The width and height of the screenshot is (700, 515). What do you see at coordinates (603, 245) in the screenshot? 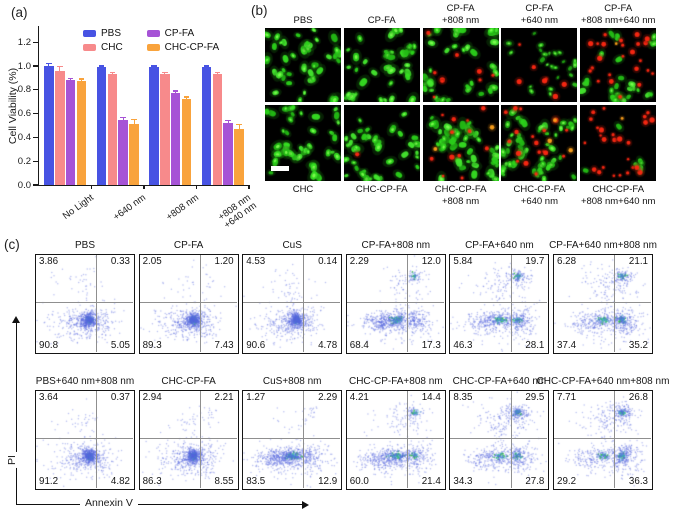
I see `flow-plot-title: CP-FA+640 nm+808 nm` at bounding box center [603, 245].